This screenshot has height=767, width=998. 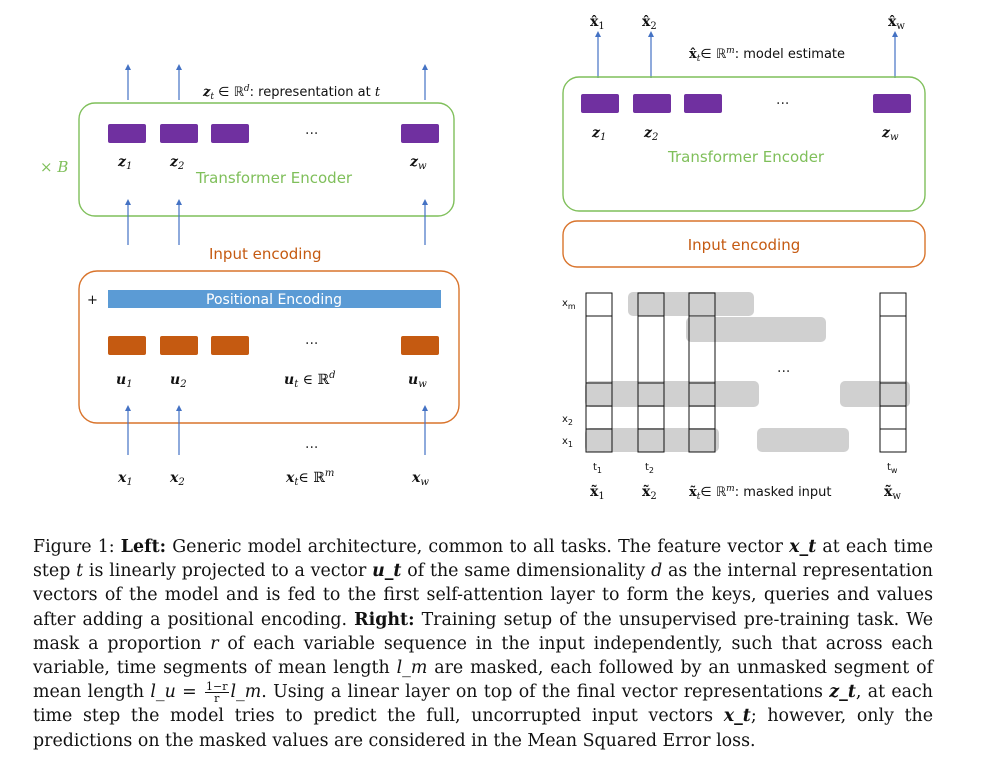 I want to click on caption-math: z_t, so click(x=842, y=692).